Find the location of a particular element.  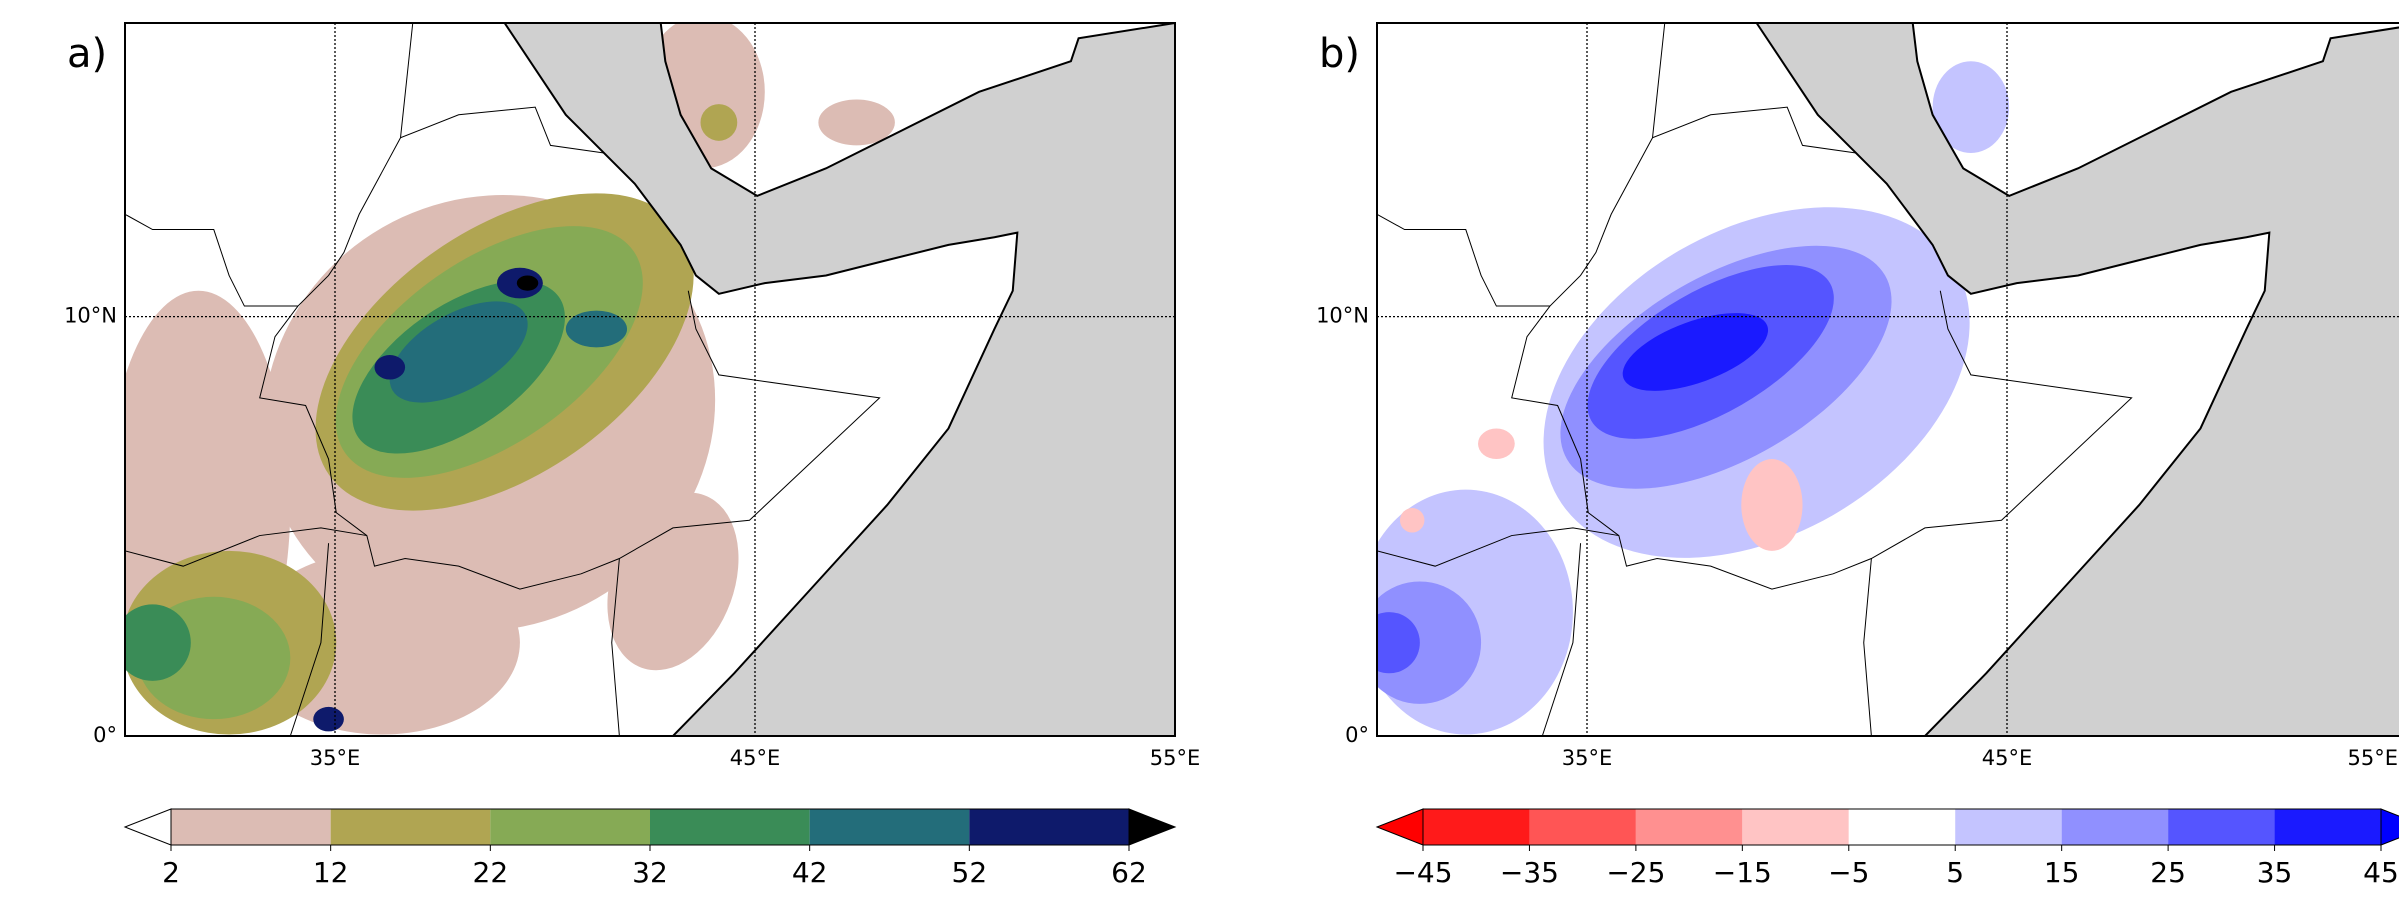

colorbar-tick-label: 22 is located at coordinates (491, 872).